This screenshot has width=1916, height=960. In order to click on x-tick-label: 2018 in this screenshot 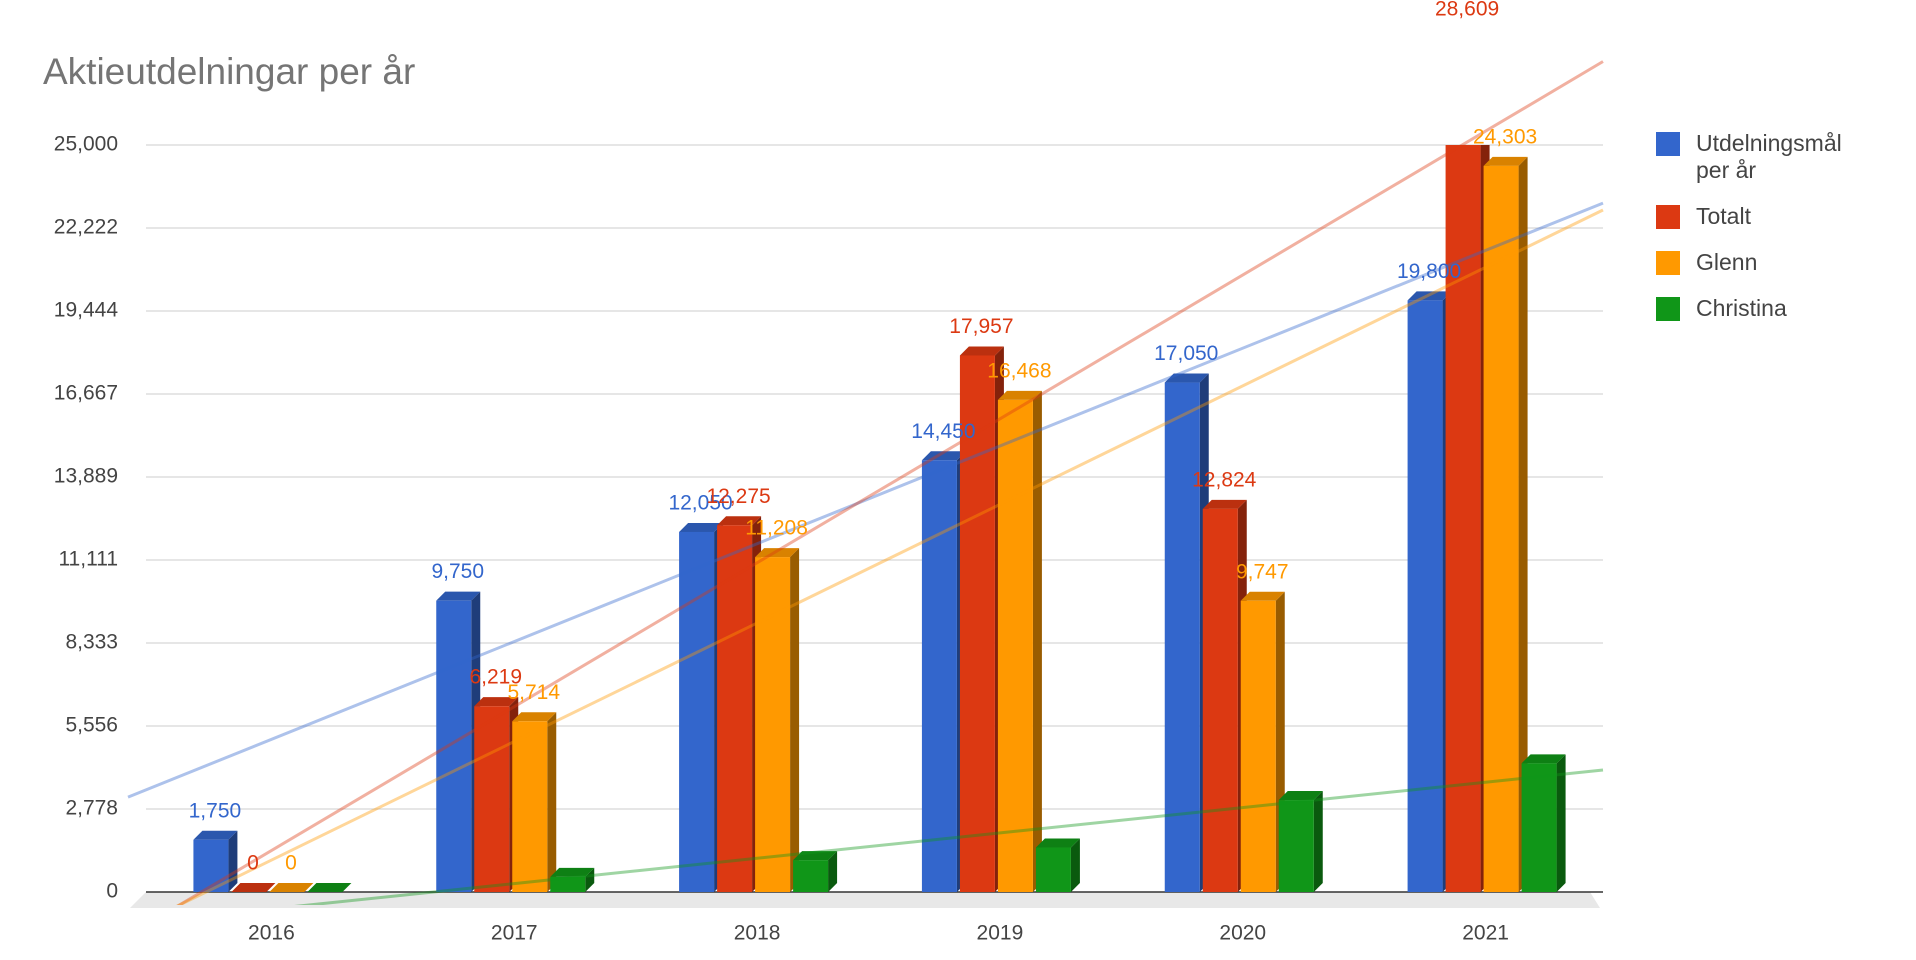, I will do `click(757, 933)`.